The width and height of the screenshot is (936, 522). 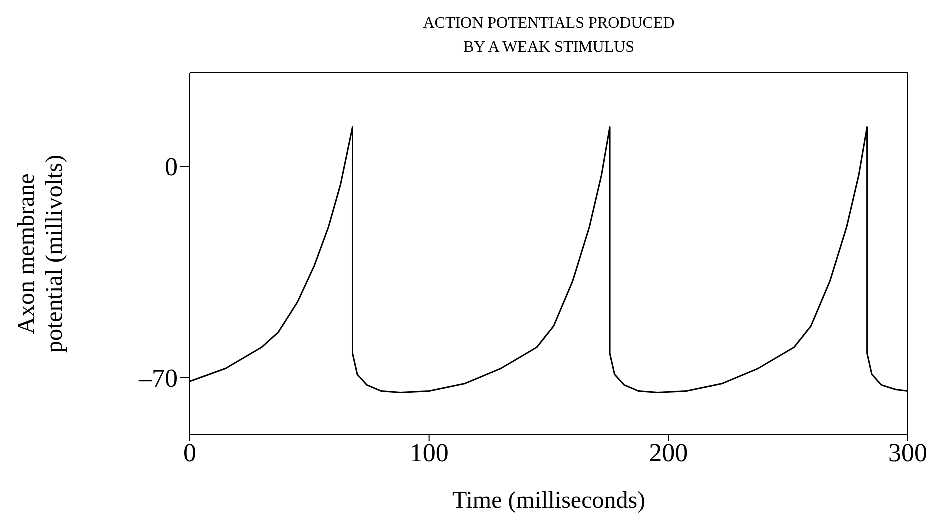 I want to click on x-tick-label: 100, so click(x=429, y=453).